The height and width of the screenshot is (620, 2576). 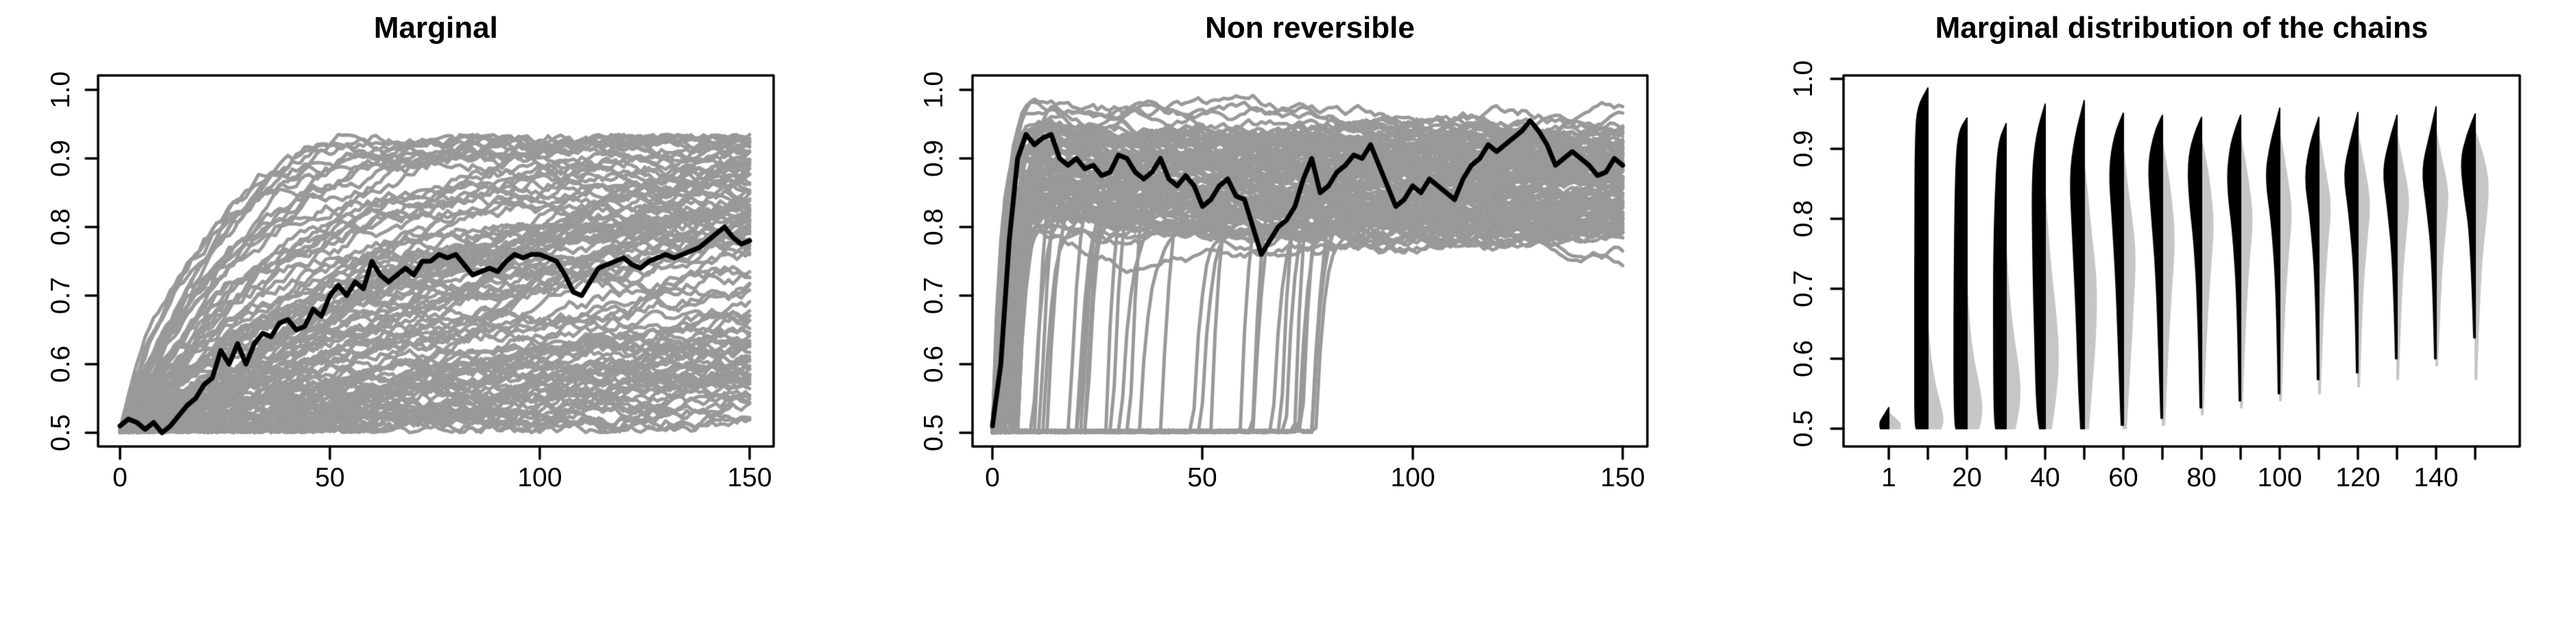 What do you see at coordinates (1310, 28) in the screenshot?
I see `panel-non-reversible-title: Non reversible` at bounding box center [1310, 28].